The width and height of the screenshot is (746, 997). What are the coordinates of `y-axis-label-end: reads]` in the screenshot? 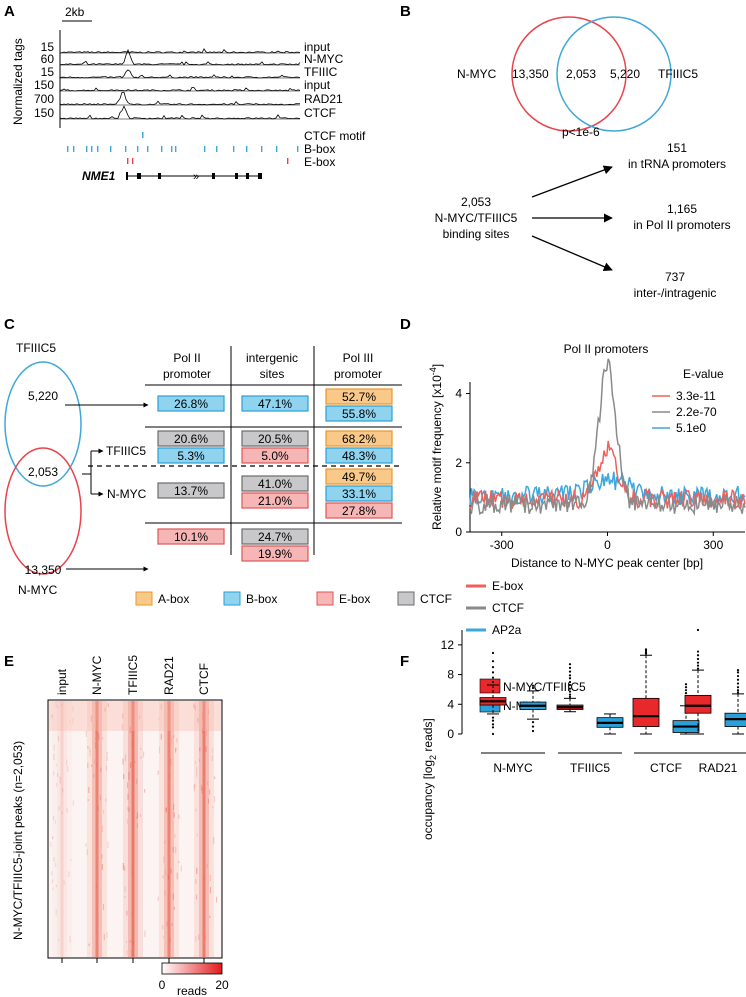 It's located at (428, 736).